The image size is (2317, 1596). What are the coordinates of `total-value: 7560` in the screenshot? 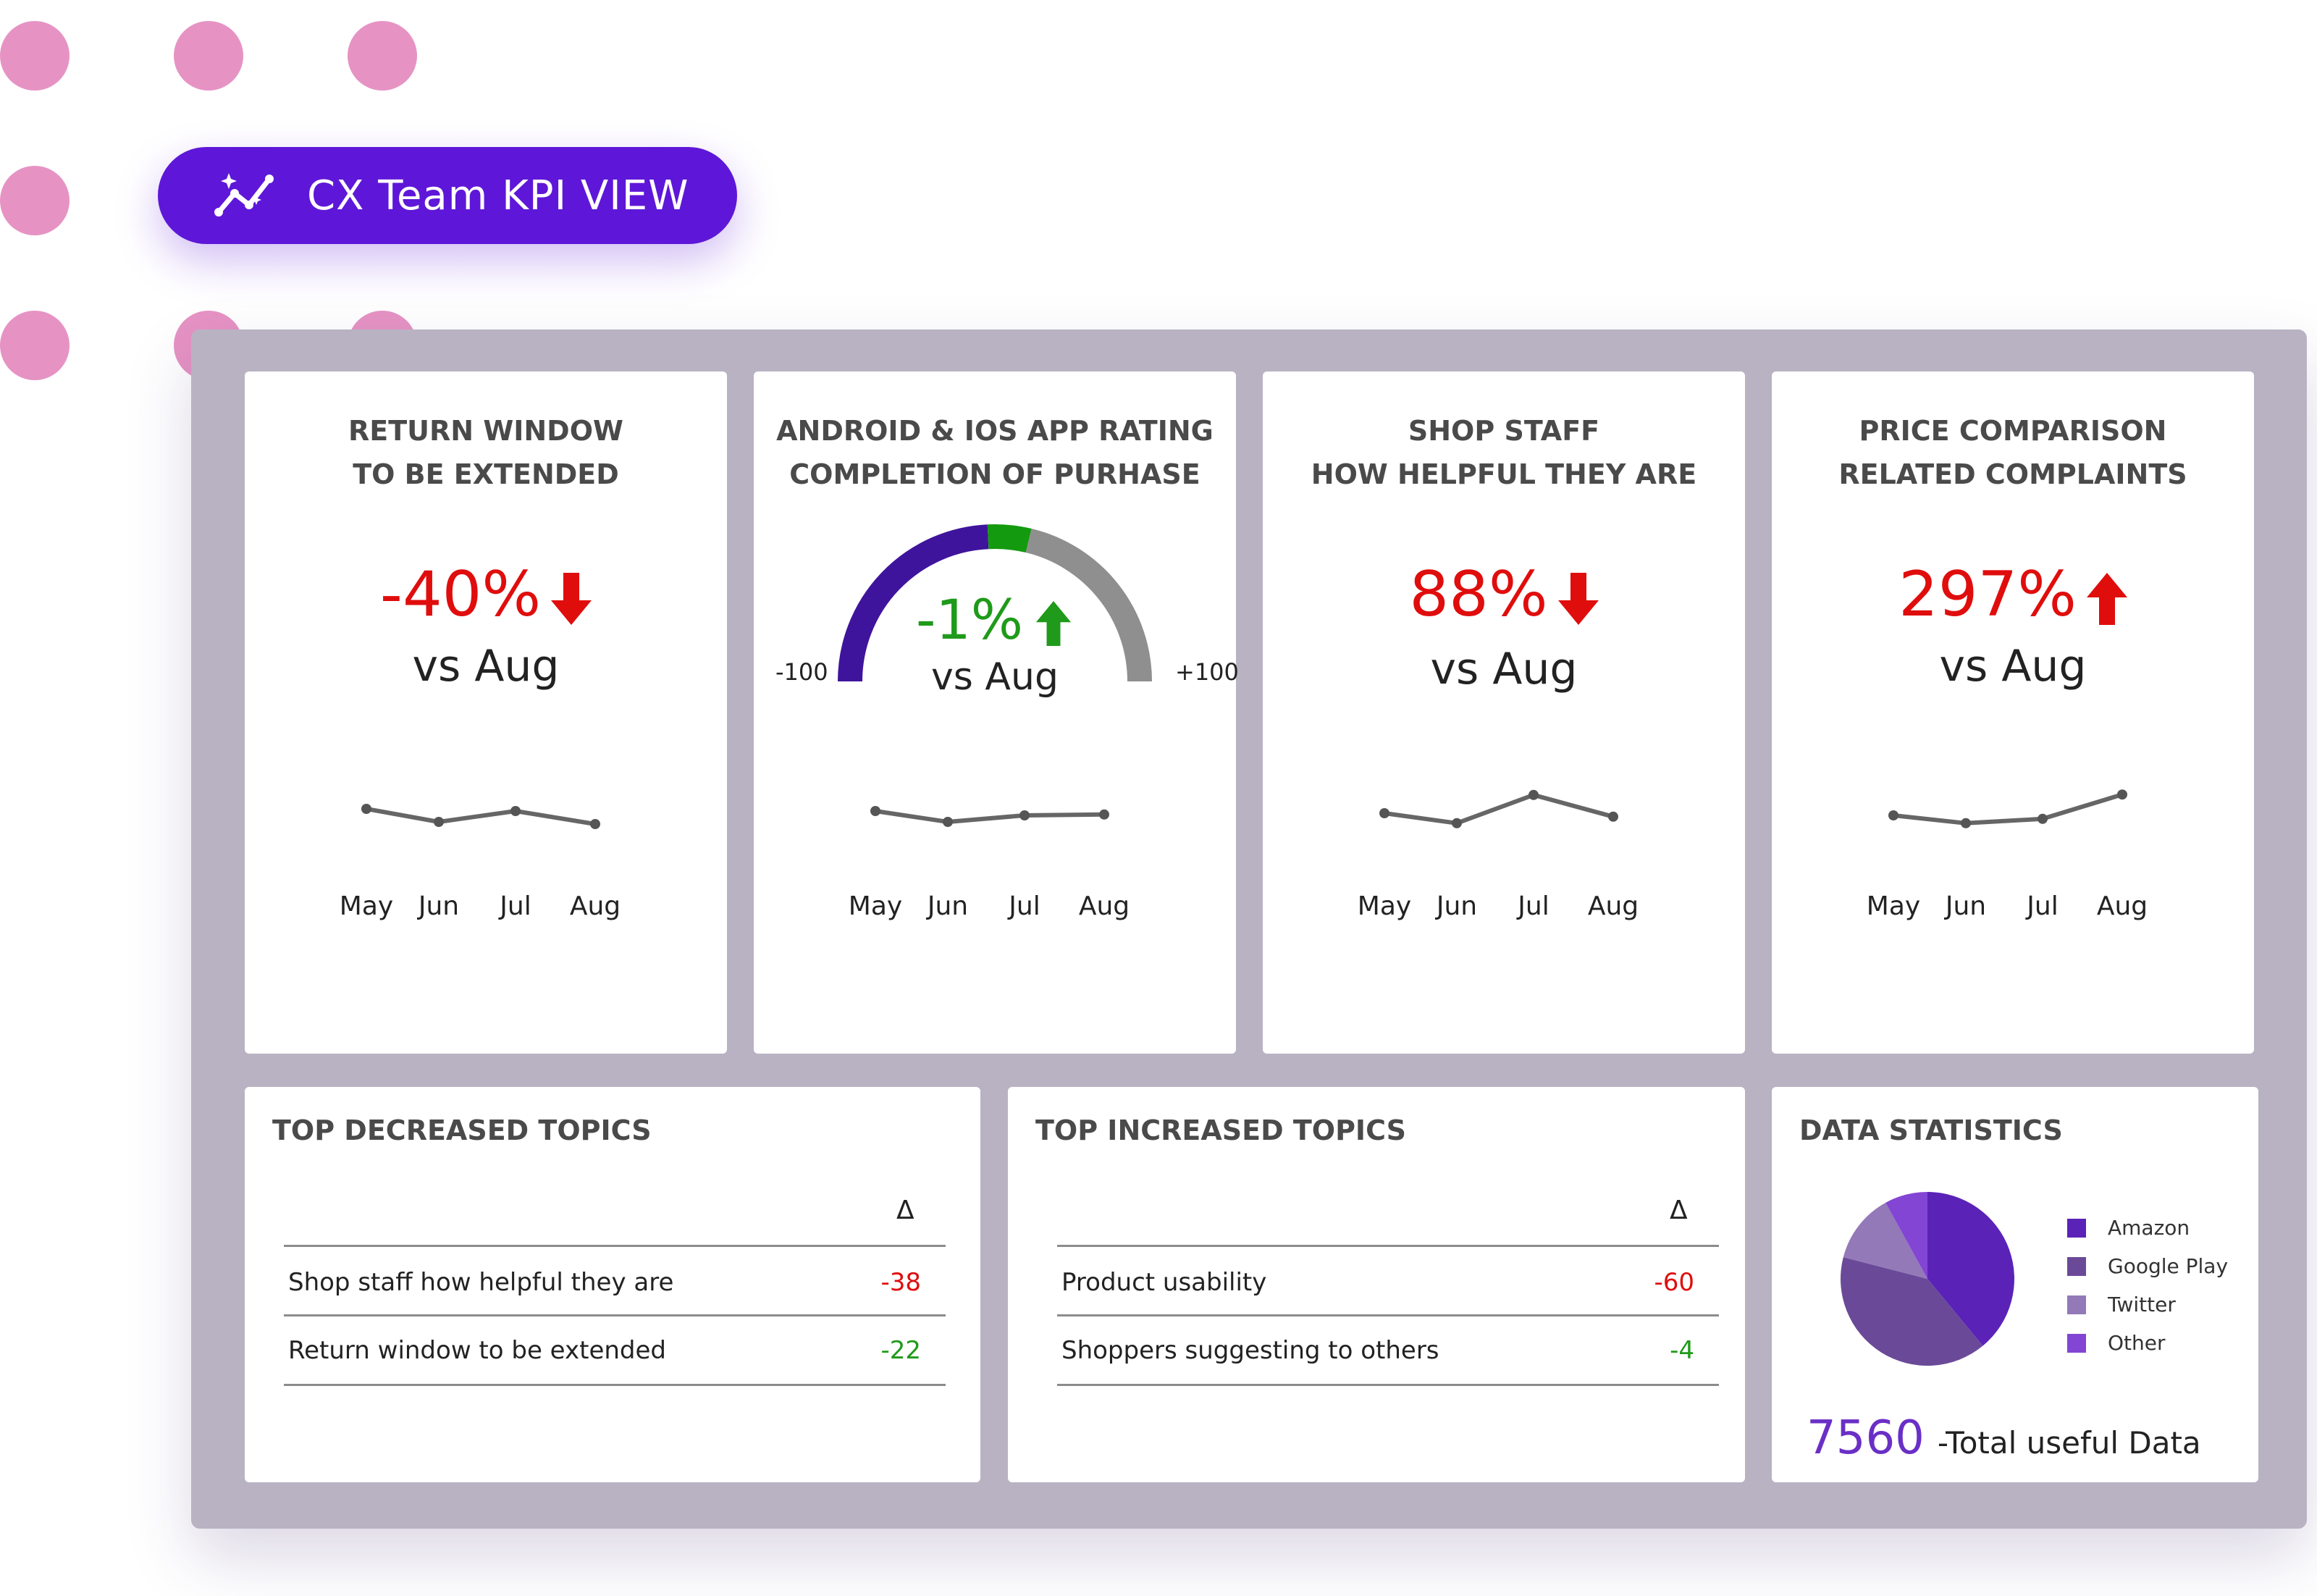 It's located at (1866, 1438).